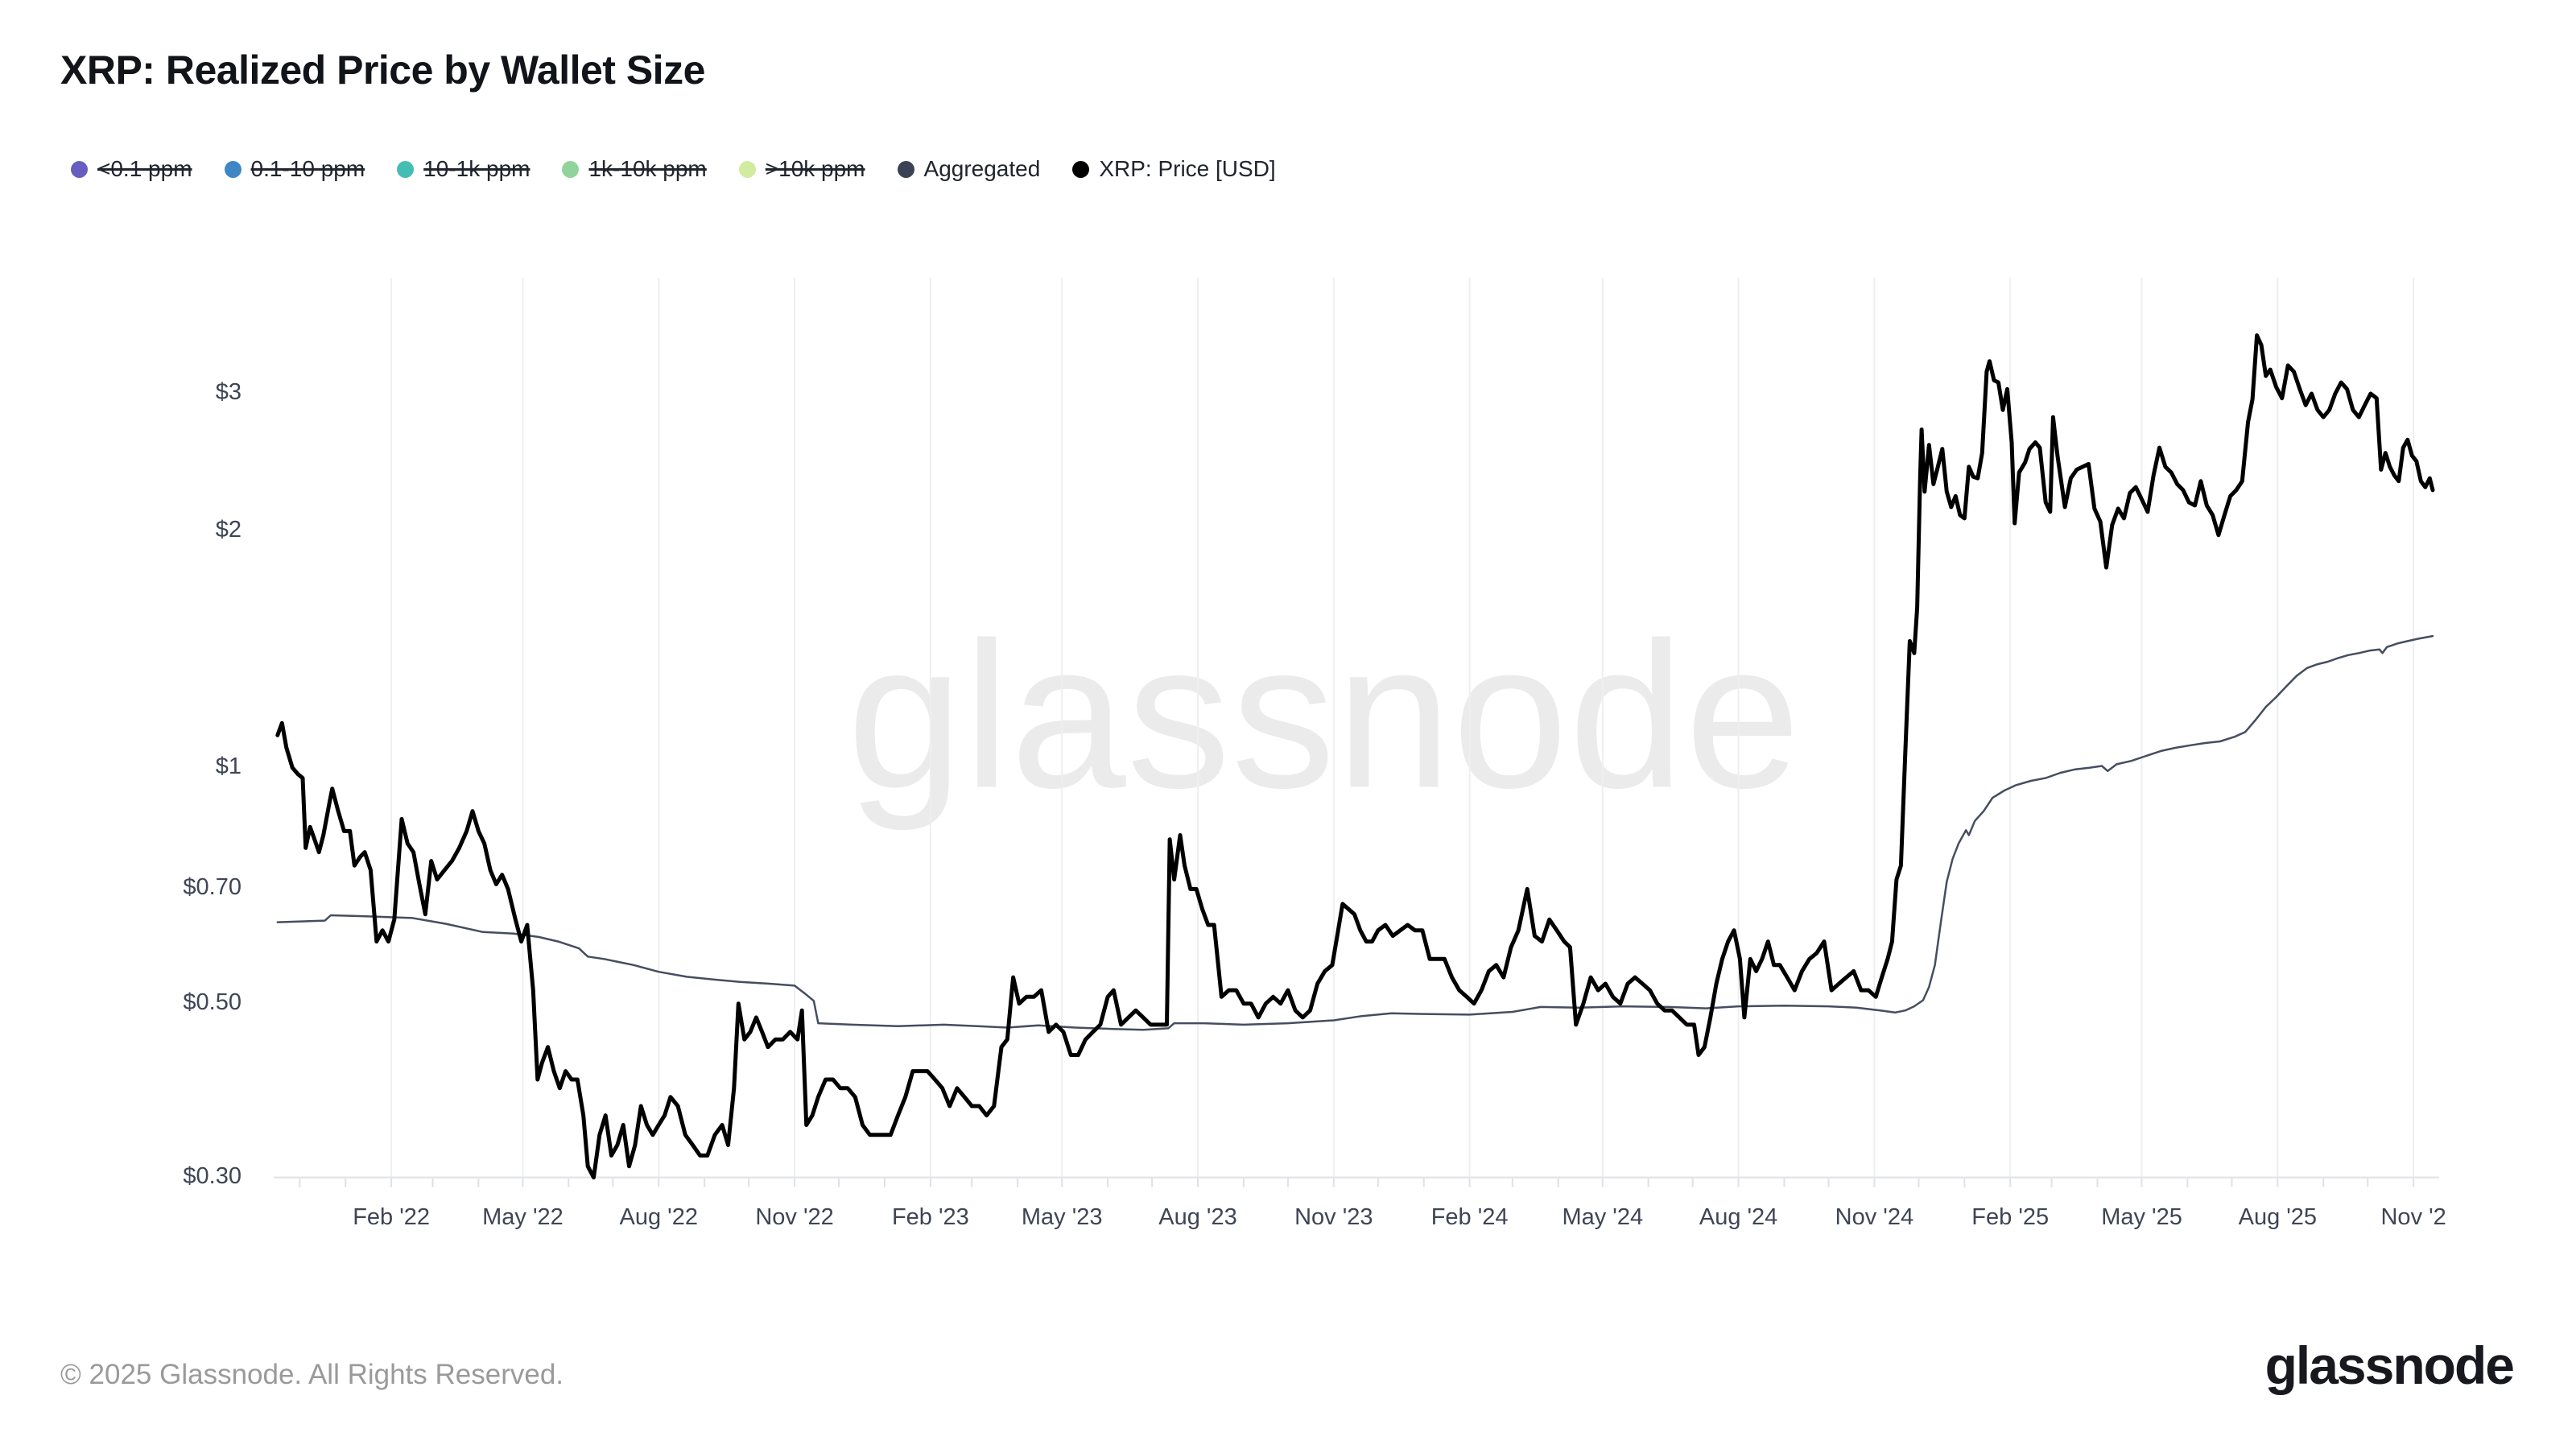 Image resolution: width=2576 pixels, height=1449 pixels. Describe the element at coordinates (2141, 1217) in the screenshot. I see `x-axis-tick-label: May '25` at that location.